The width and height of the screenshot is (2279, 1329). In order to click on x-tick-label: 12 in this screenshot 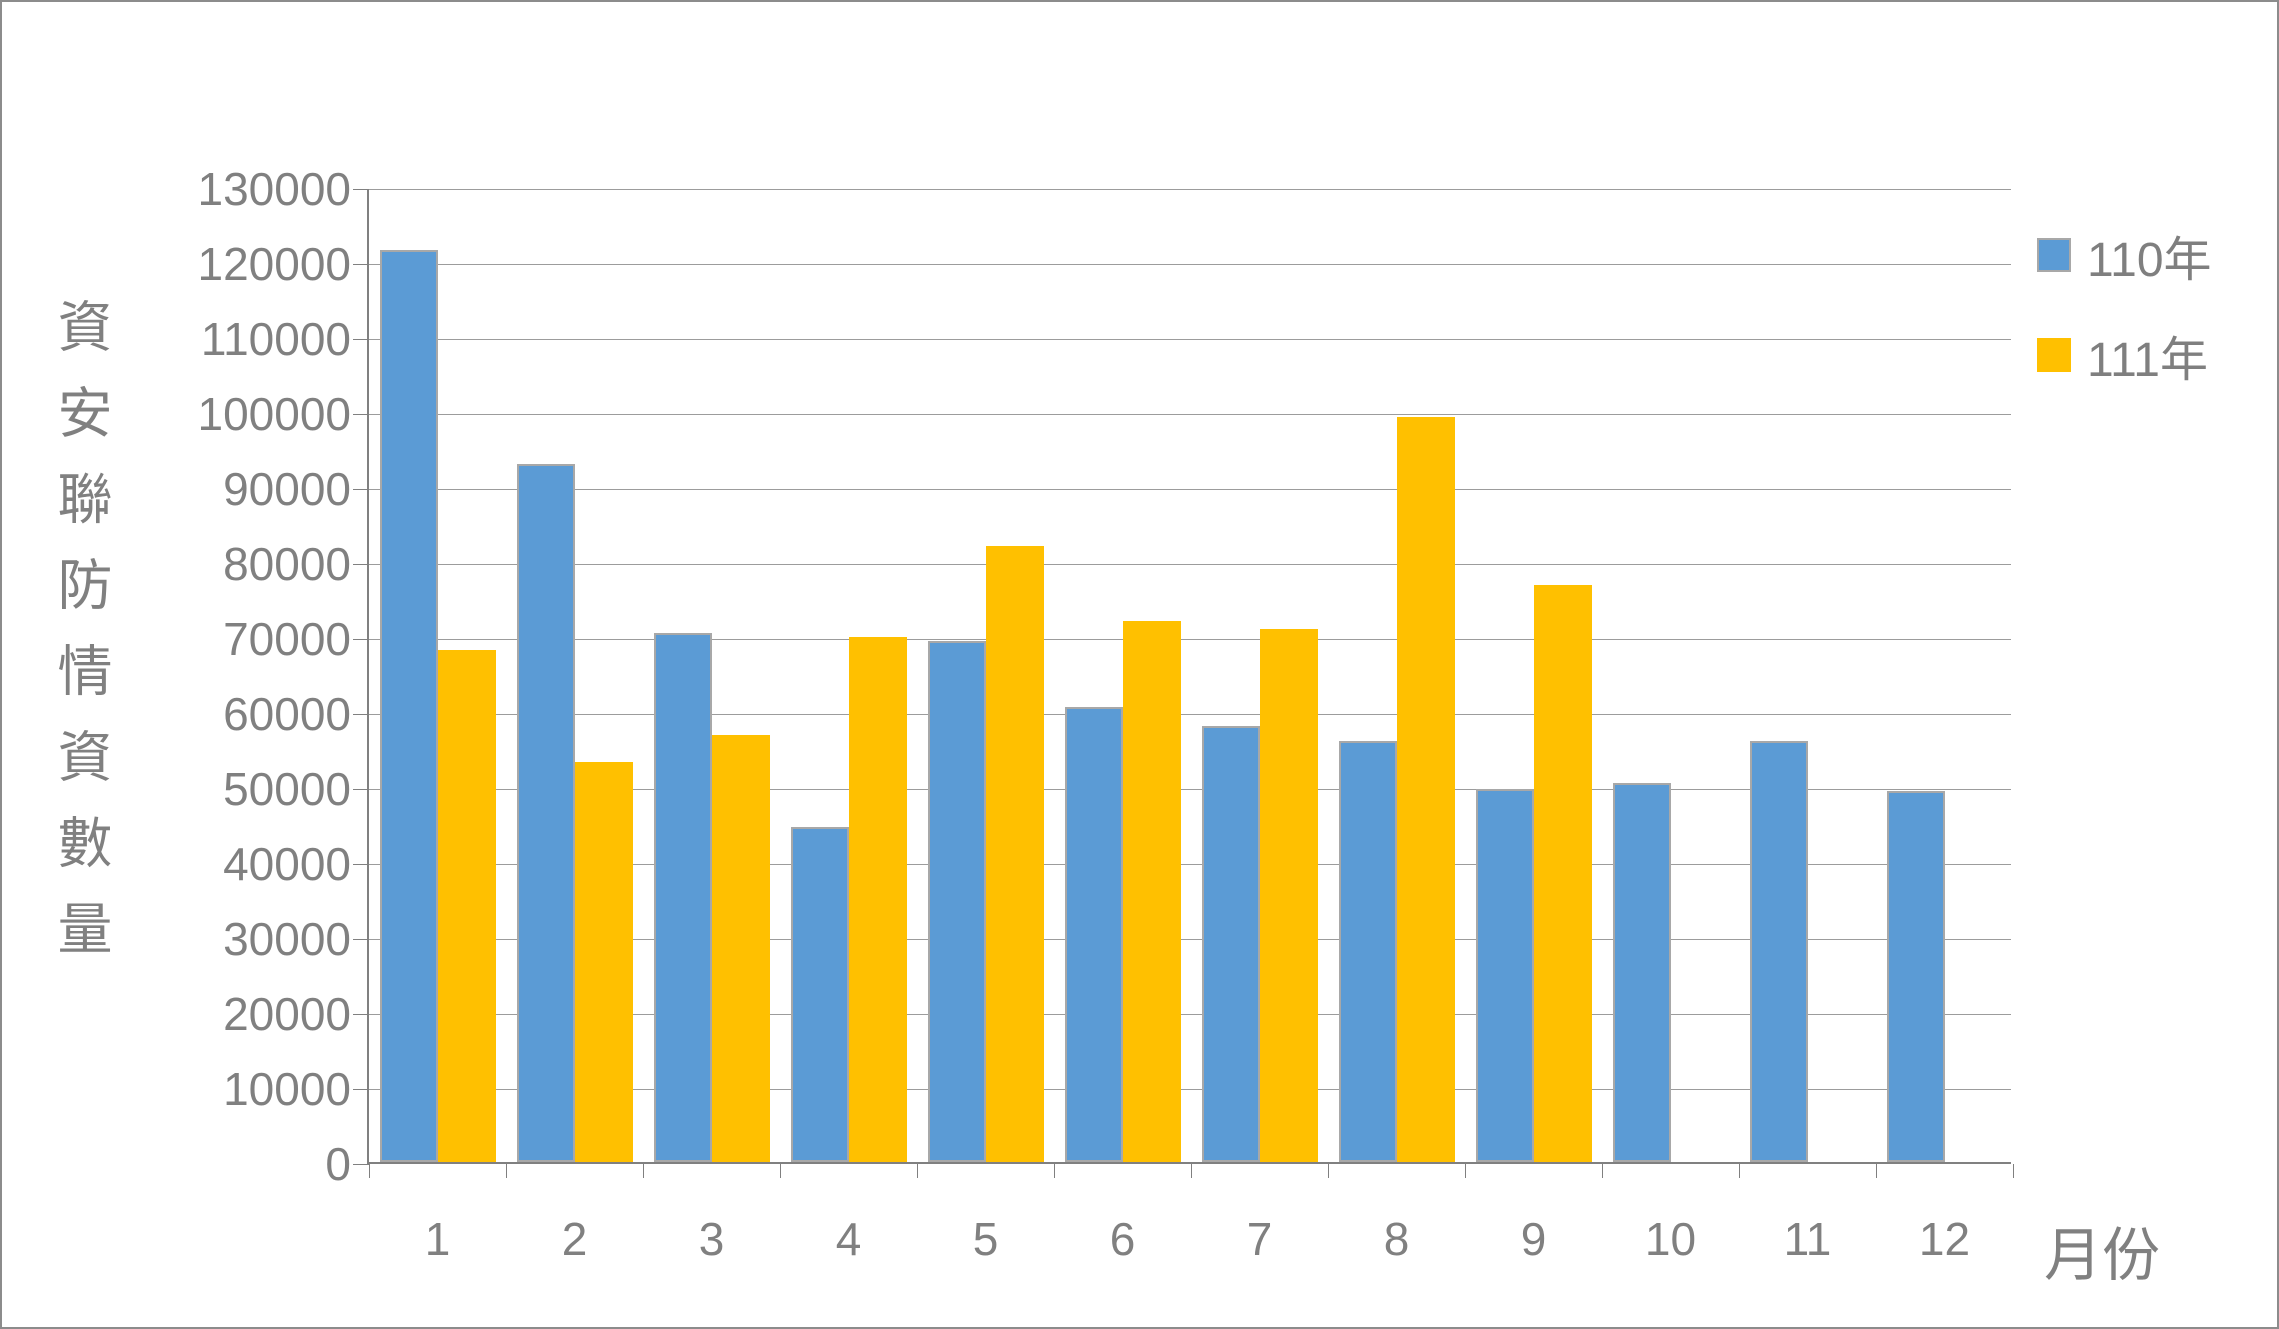, I will do `click(1944, 1239)`.